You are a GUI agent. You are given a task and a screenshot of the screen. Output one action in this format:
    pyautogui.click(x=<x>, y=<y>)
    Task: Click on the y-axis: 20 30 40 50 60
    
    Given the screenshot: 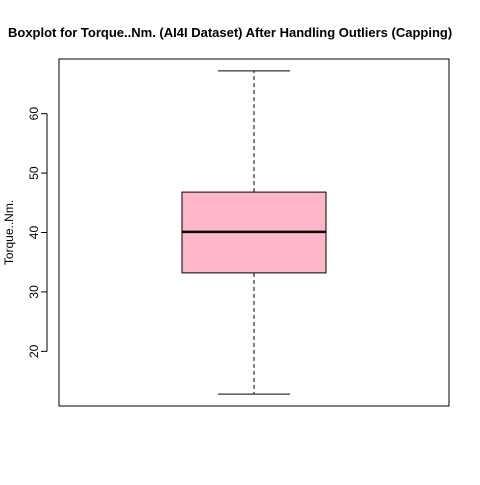 What is the action you would take?
    pyautogui.click(x=37, y=232)
    